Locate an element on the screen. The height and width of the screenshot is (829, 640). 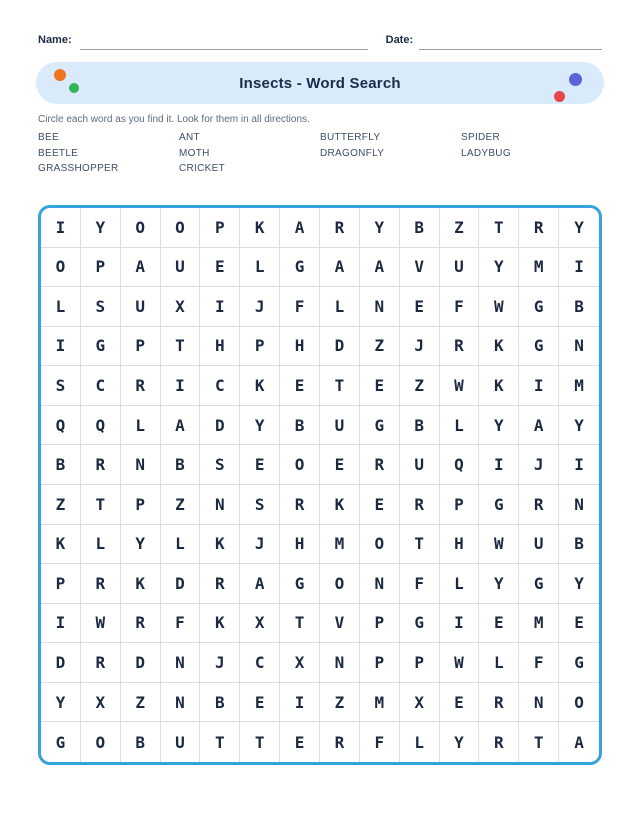
grid-cell-r12c11: W is located at coordinates (459, 663).